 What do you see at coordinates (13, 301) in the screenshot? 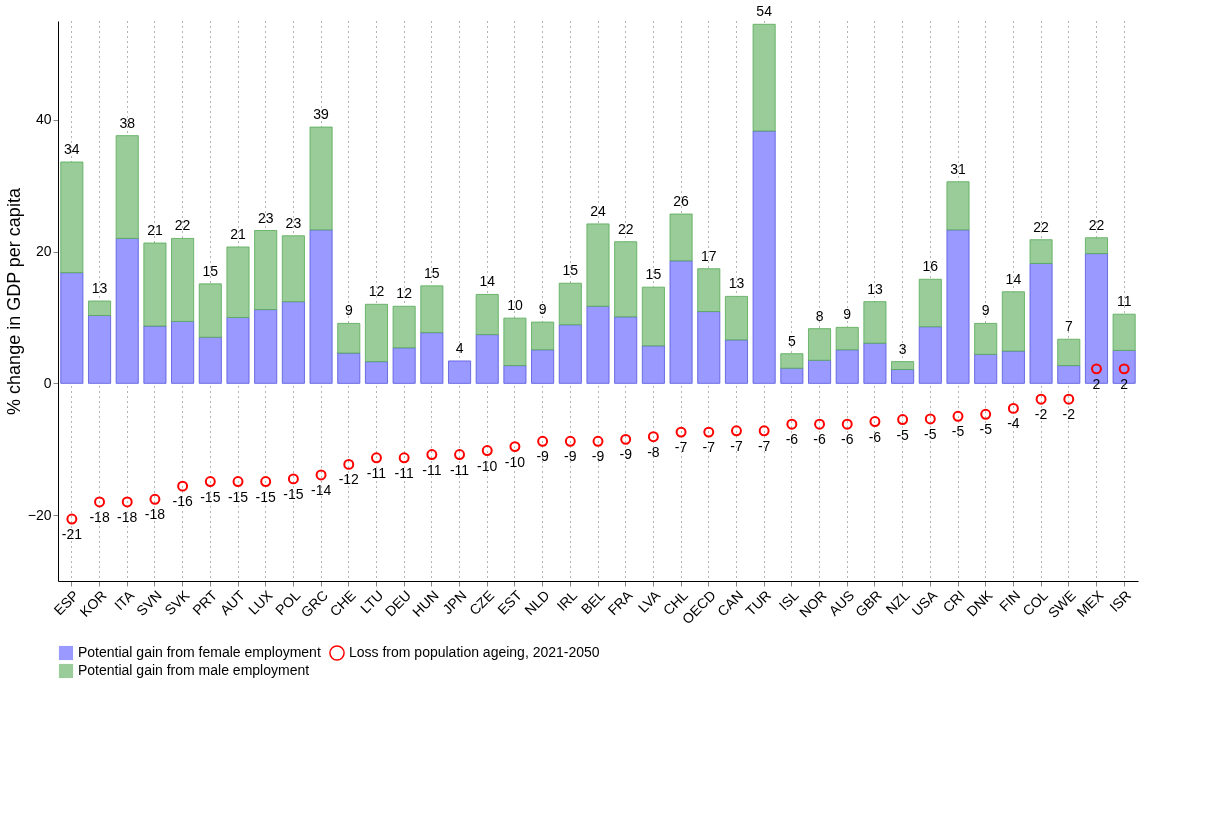
I see `y-axis-title: % change in GDP per capita` at bounding box center [13, 301].